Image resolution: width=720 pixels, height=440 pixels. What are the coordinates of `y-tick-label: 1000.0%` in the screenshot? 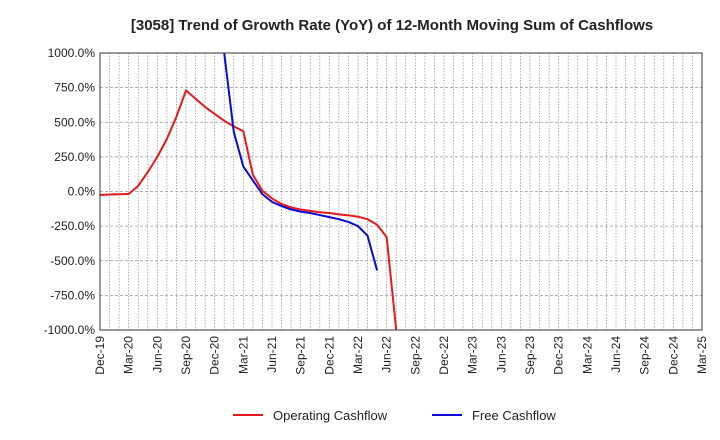 It's located at (72, 53).